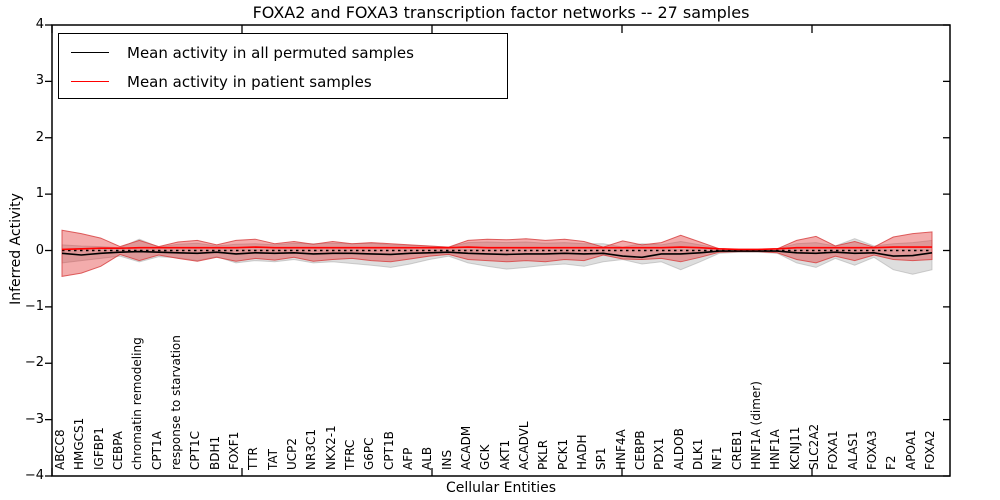  What do you see at coordinates (543, 454) in the screenshot?
I see `x-category-label: PKLR` at bounding box center [543, 454].